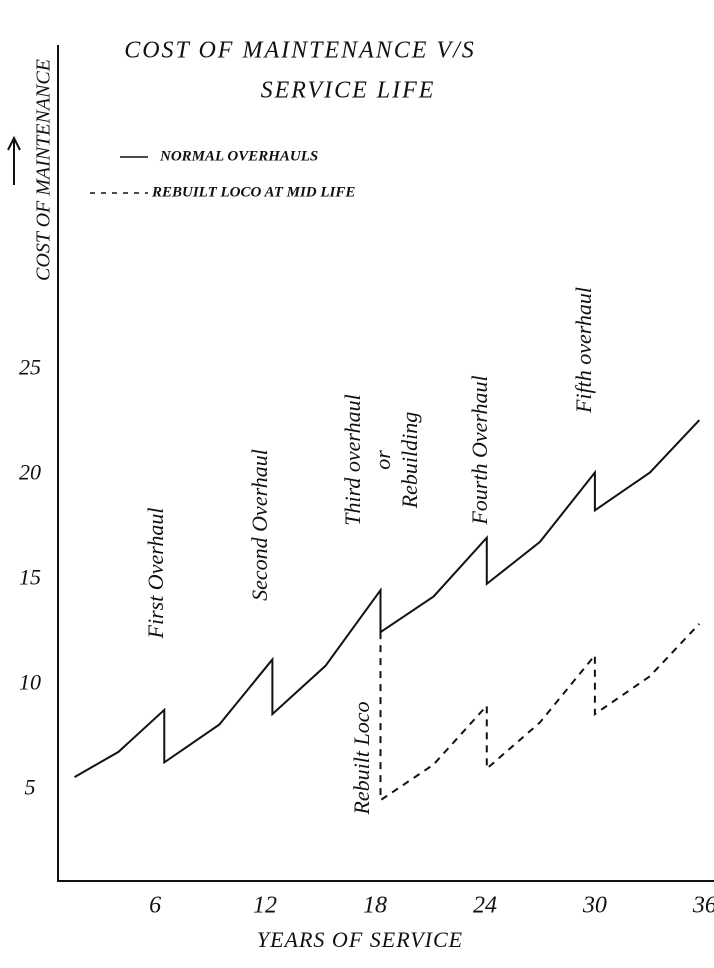  I want to click on y-tick-label: 10, so click(30, 682).